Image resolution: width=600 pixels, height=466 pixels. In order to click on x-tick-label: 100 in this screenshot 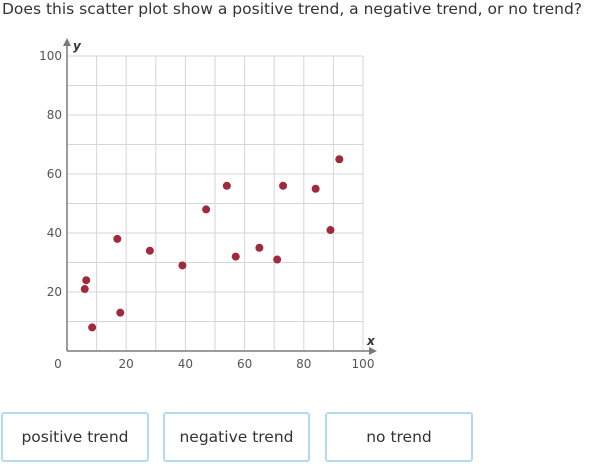, I will do `click(363, 364)`.